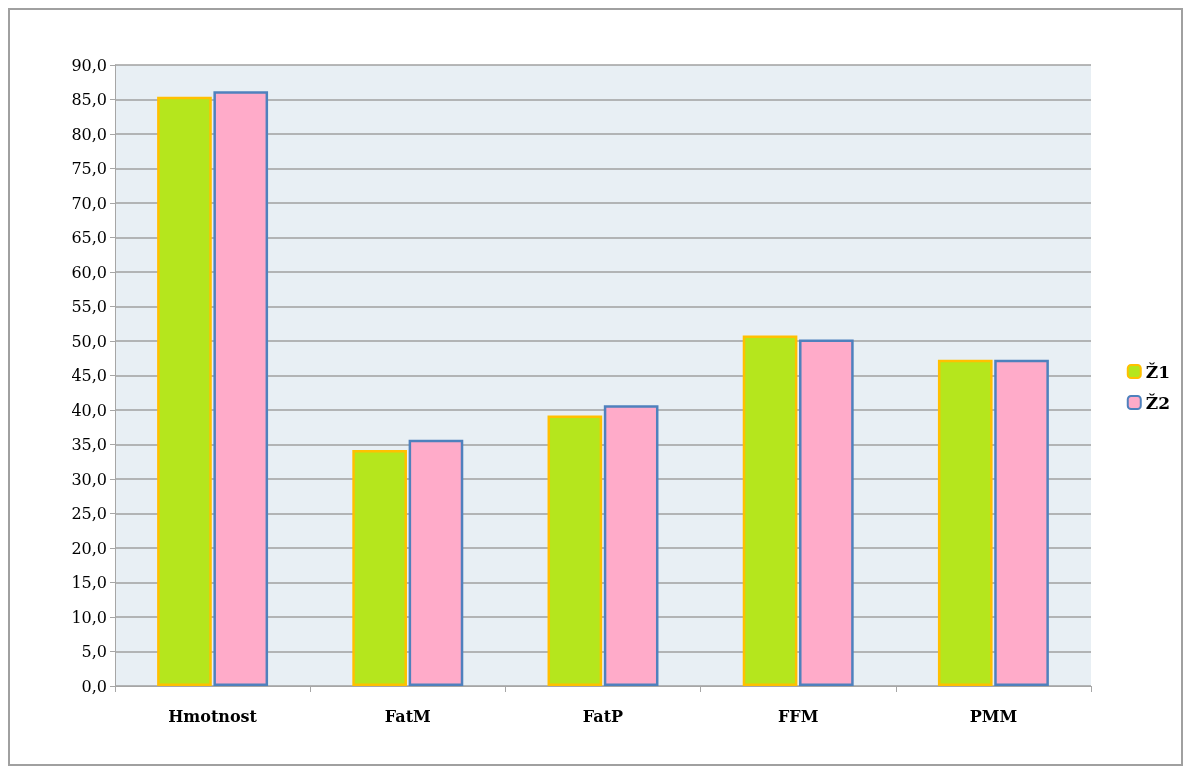 This screenshot has height=778, width=1195. I want to click on x-tick-label: FFM, so click(798, 716).